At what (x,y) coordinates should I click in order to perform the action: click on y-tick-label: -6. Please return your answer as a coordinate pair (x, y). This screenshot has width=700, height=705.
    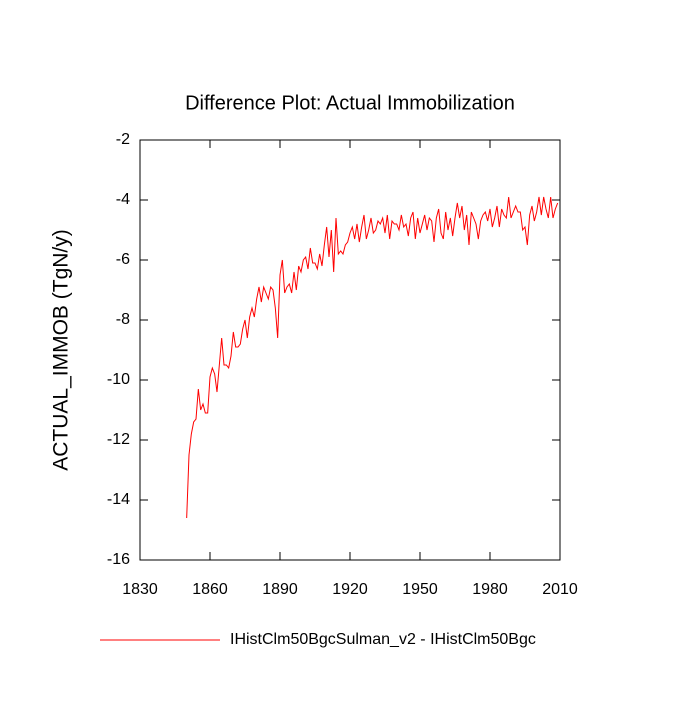
    Looking at the image, I should click on (123, 259).